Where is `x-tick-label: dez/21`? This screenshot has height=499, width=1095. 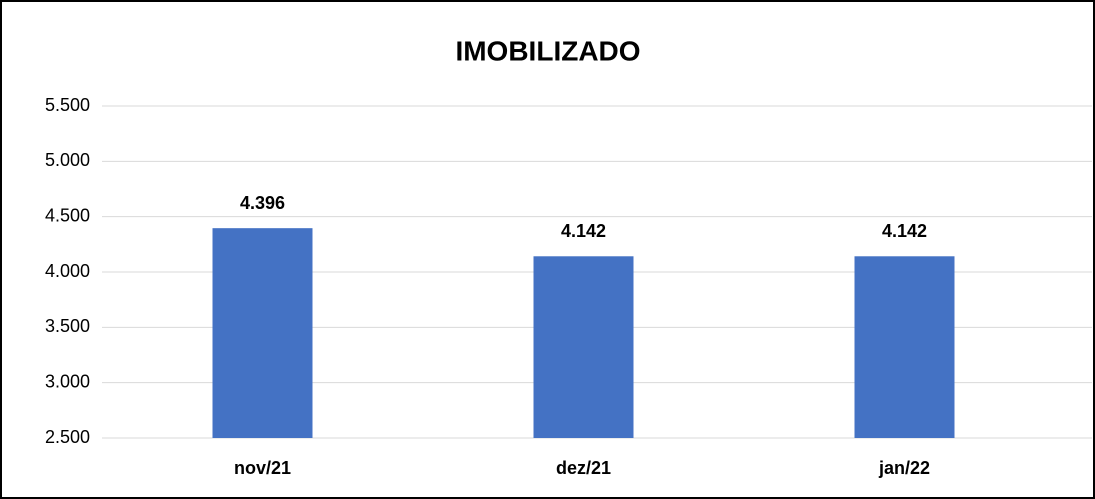
x-tick-label: dez/21 is located at coordinates (583, 468).